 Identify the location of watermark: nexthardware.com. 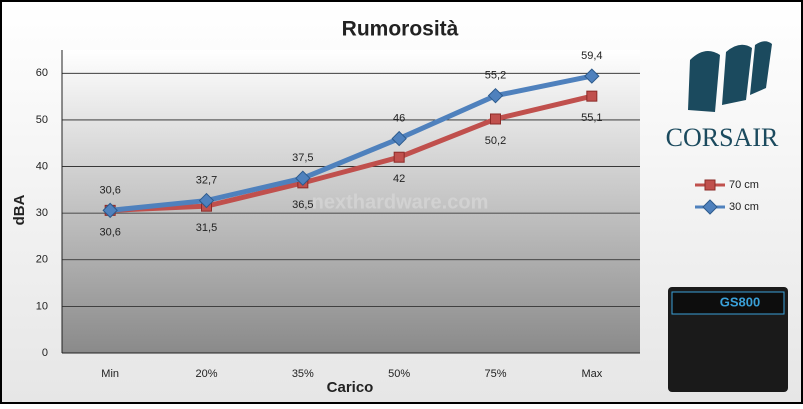
(400, 202).